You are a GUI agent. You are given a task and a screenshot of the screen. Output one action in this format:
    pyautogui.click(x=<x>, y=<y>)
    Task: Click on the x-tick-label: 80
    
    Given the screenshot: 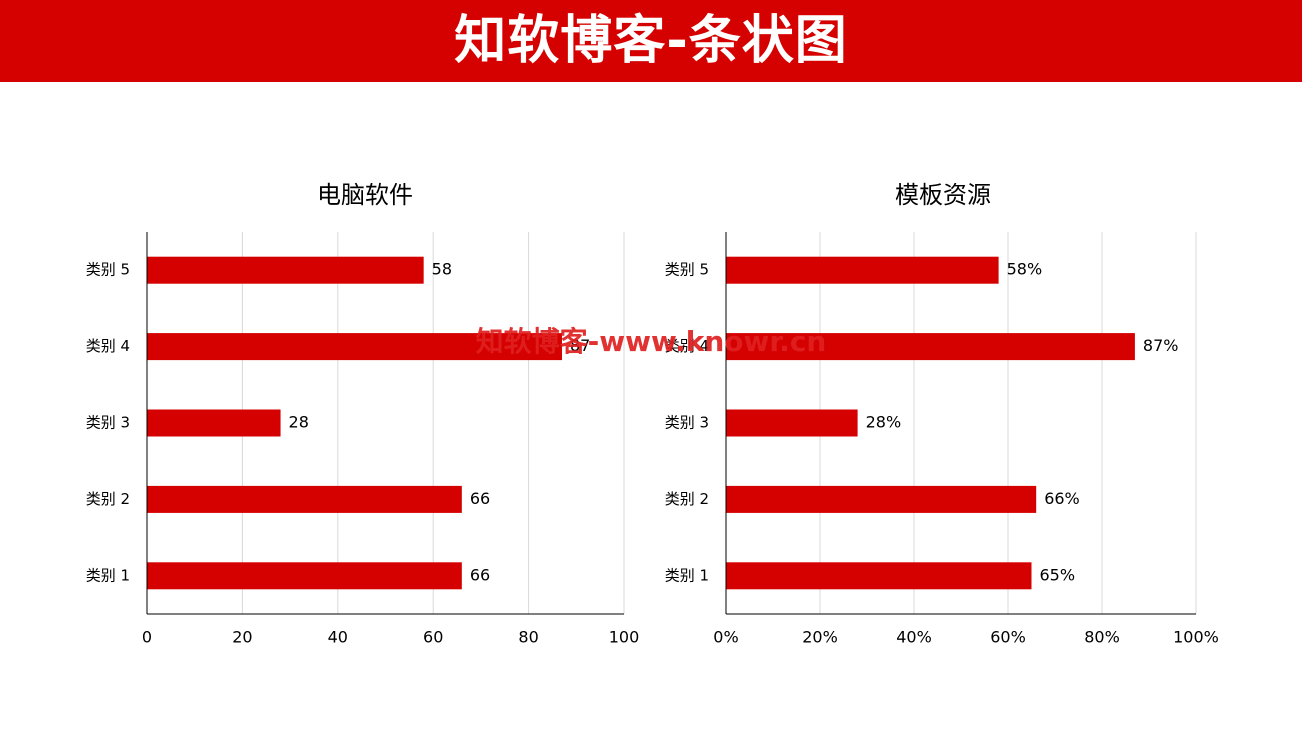 What is the action you would take?
    pyautogui.click(x=528, y=637)
    